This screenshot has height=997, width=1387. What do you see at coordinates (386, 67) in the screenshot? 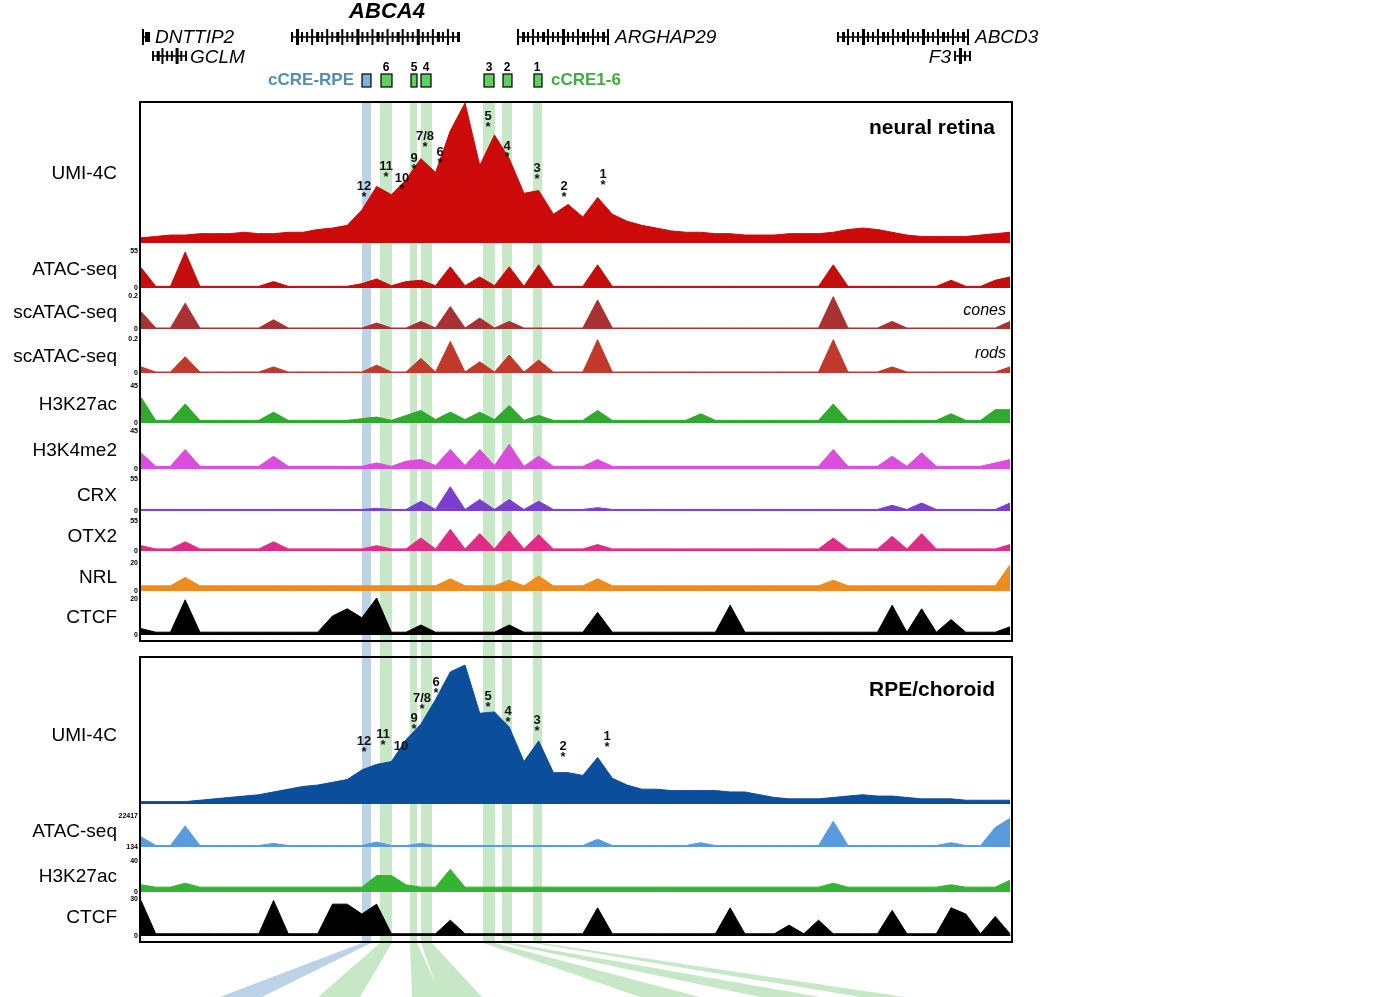
I see `text: 6` at bounding box center [386, 67].